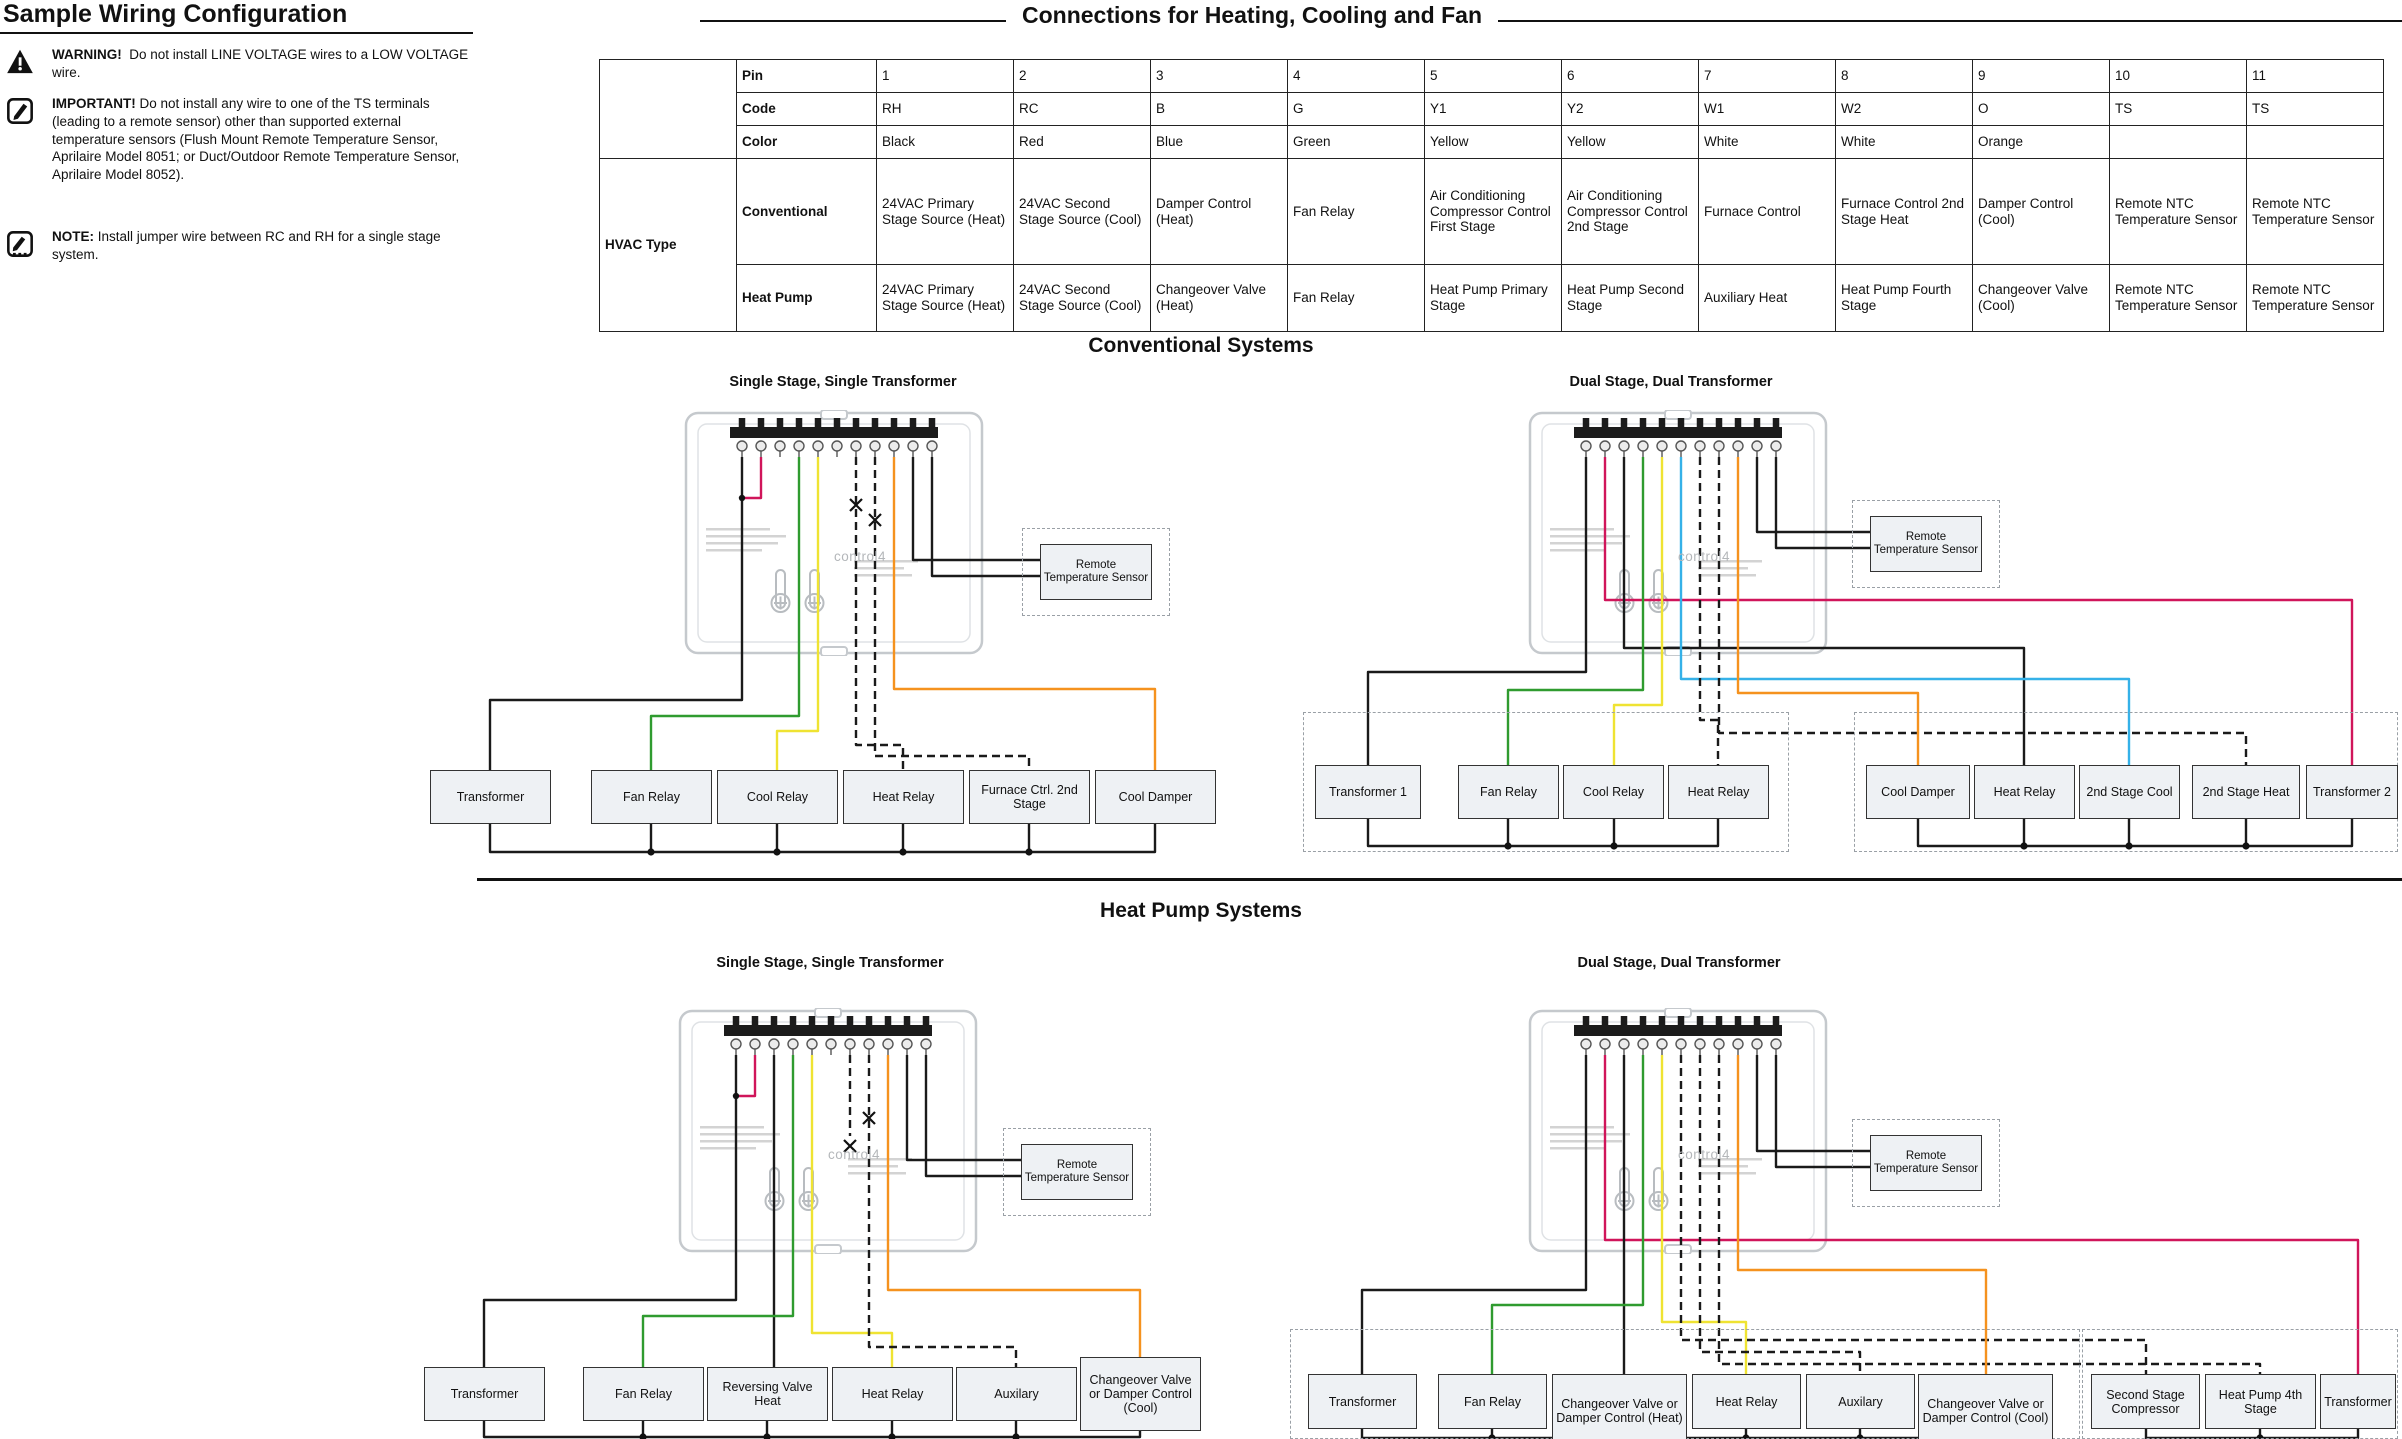 The width and height of the screenshot is (2402, 1439). What do you see at coordinates (1356, 76) in the screenshot?
I see `table-cell: 4` at bounding box center [1356, 76].